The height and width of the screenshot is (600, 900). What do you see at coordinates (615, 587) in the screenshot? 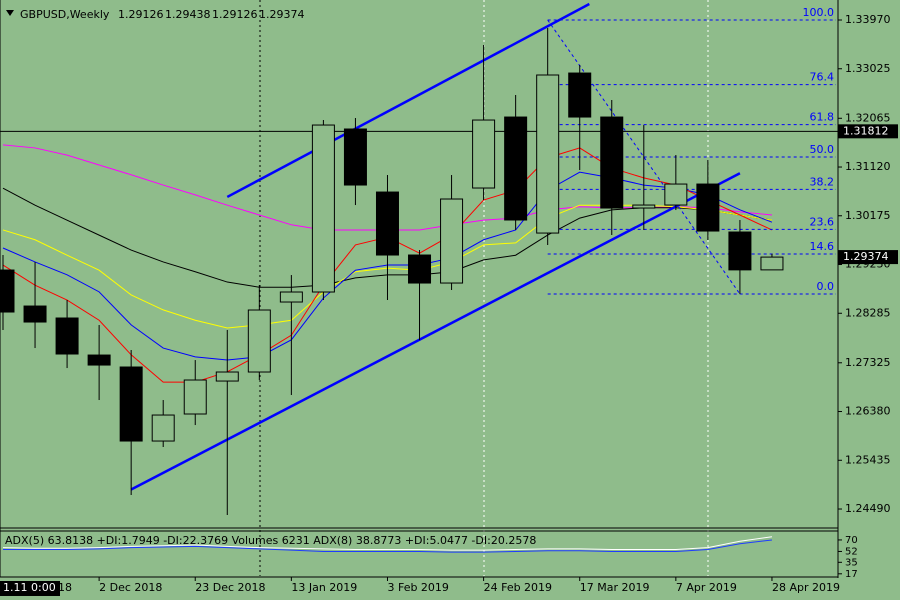
I see `x-tick-label: 17 Mar 2019` at bounding box center [615, 587].